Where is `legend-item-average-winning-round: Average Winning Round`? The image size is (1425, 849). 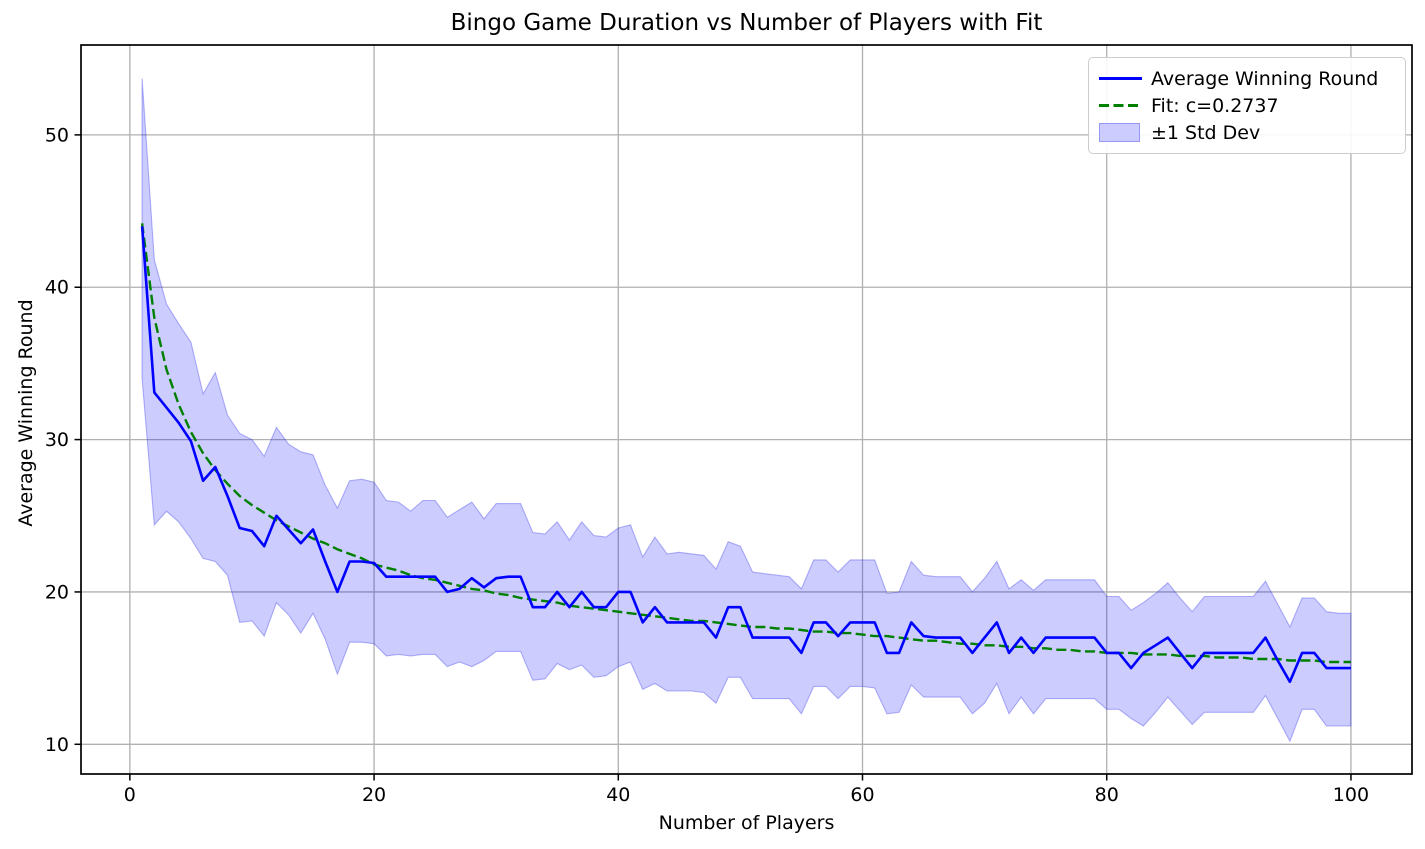
legend-item-average-winning-round: Average Winning Round is located at coordinates (1247, 78).